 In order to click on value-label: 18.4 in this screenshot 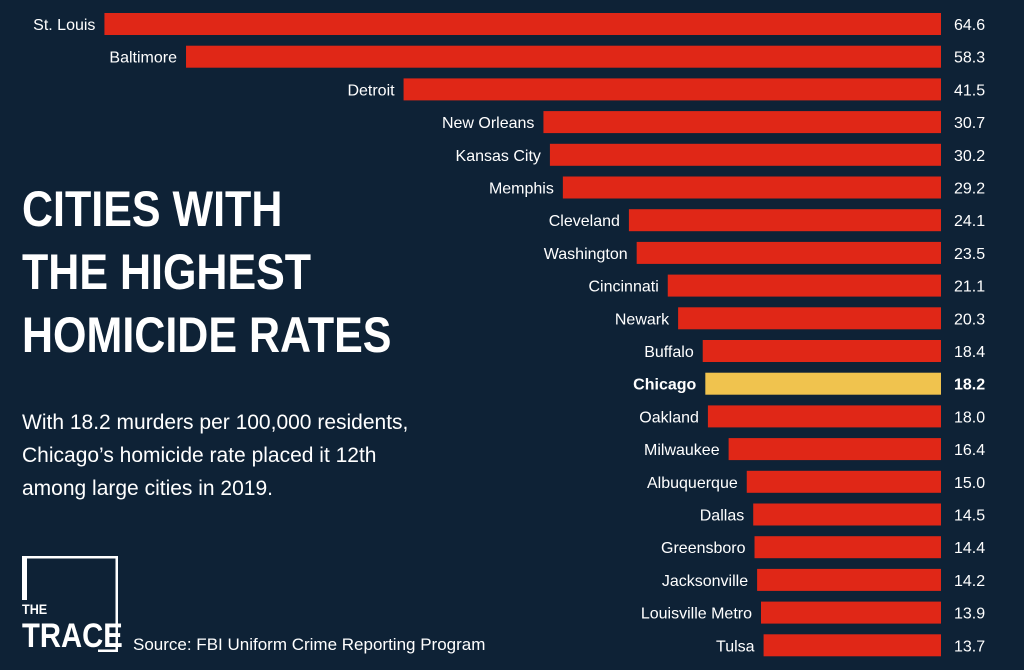, I will do `click(969, 352)`.